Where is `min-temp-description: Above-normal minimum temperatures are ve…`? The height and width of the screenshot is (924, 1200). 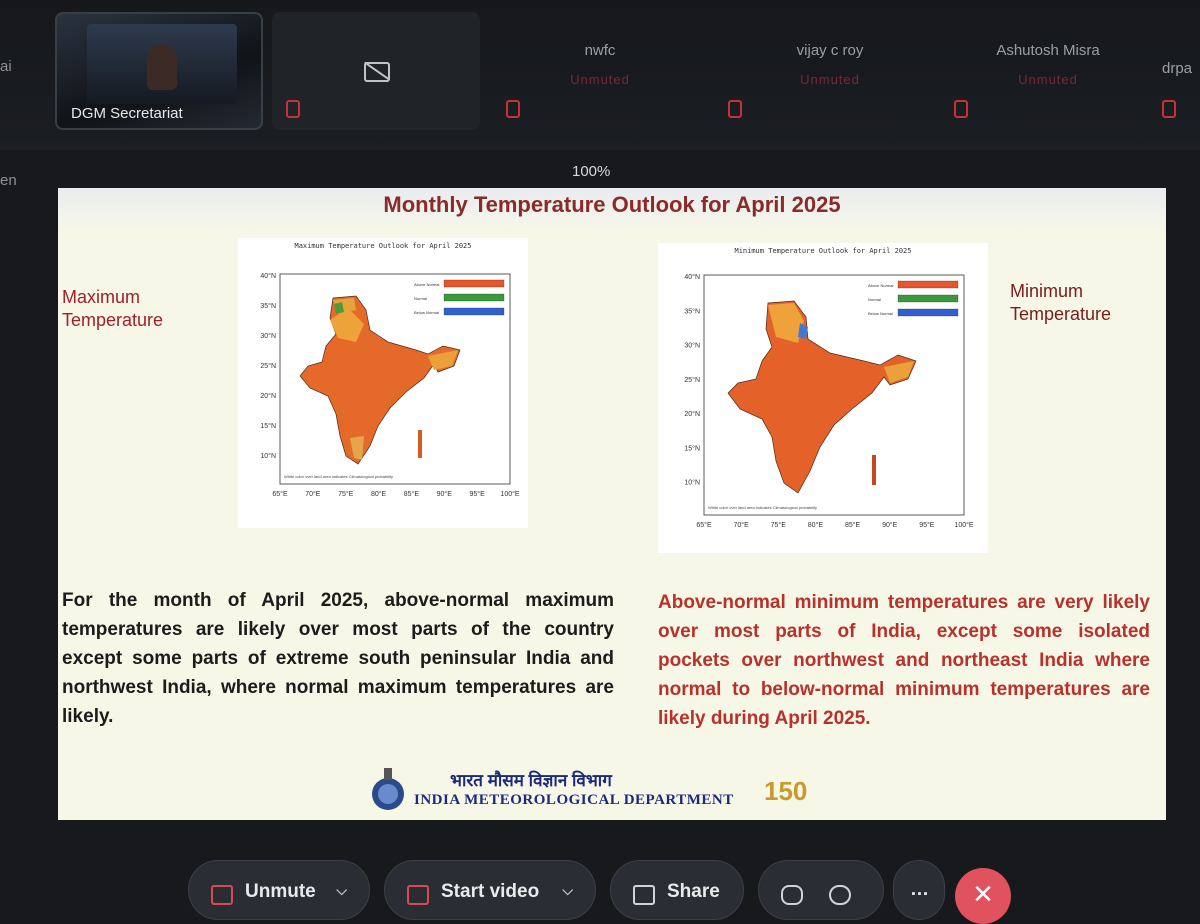 min-temp-description: Above-normal minimum temperatures are ve… is located at coordinates (904, 660).